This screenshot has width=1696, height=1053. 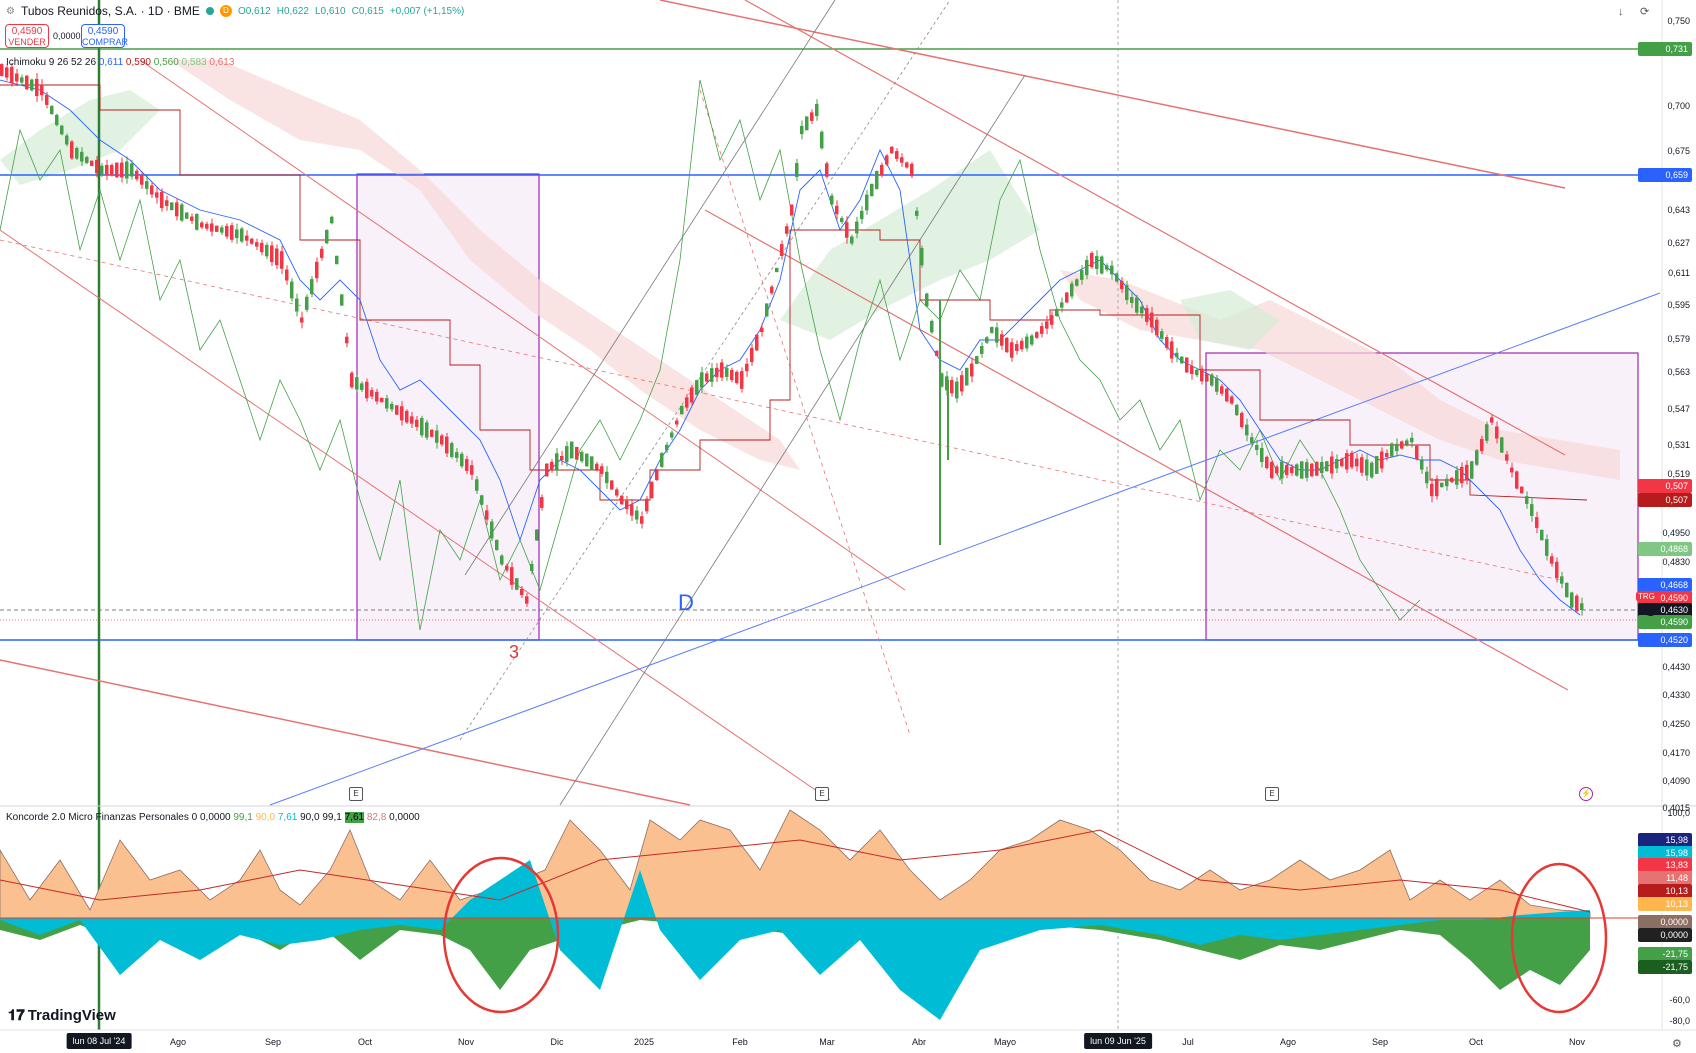 What do you see at coordinates (273, 1042) in the screenshot?
I see `time-tick-label: Sep` at bounding box center [273, 1042].